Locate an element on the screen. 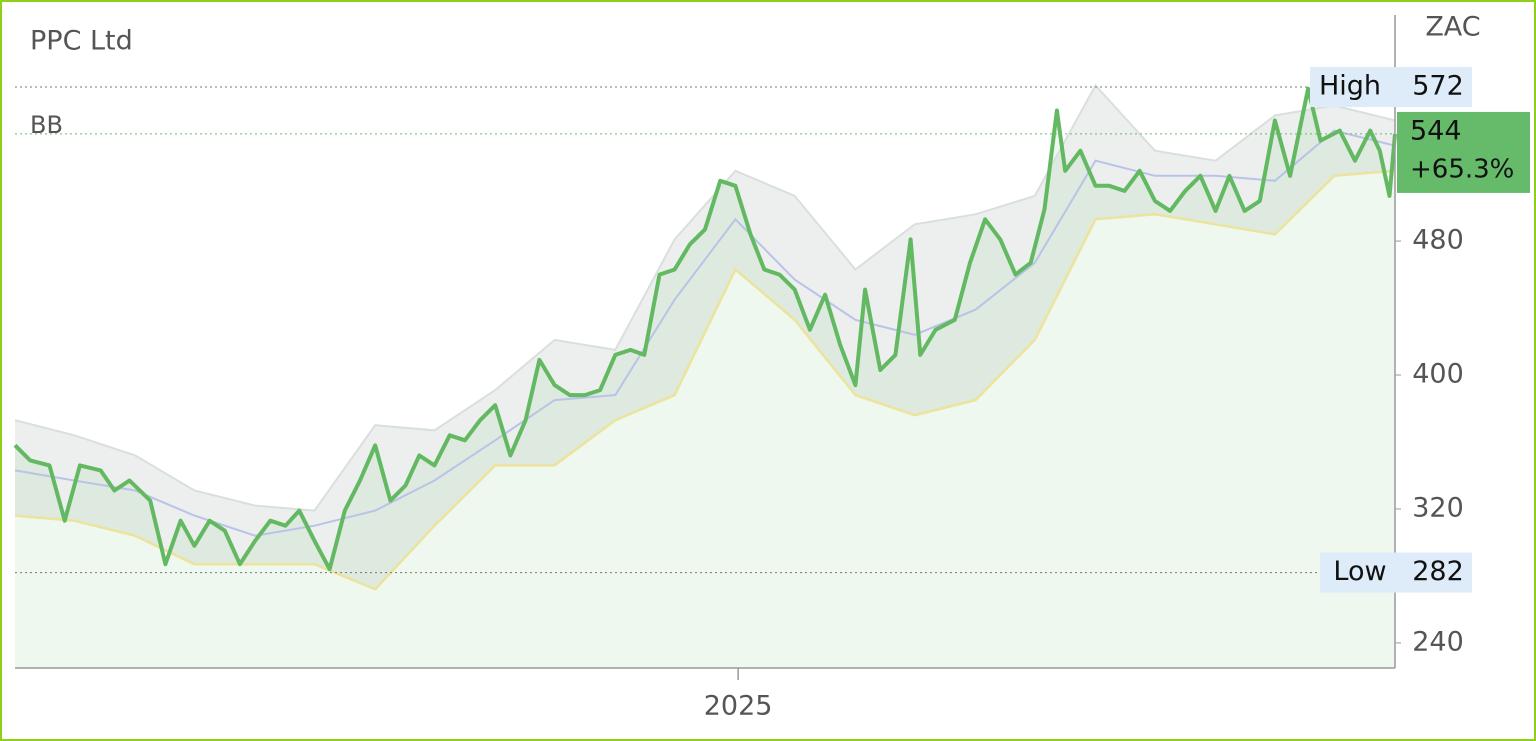 The height and width of the screenshot is (741, 1536). y-tick-label: 320 is located at coordinates (1438, 507).